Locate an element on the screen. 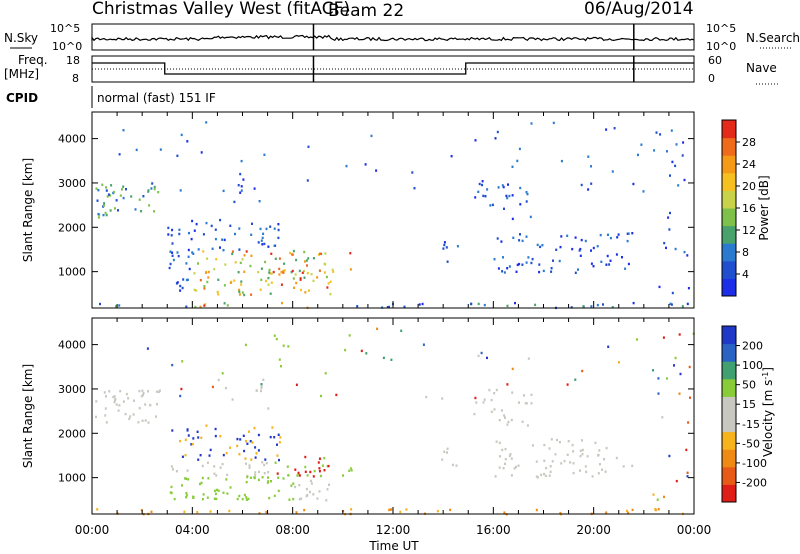 This screenshot has width=800, height=554. colorbar-tick-label: 200 is located at coordinates (752, 346).